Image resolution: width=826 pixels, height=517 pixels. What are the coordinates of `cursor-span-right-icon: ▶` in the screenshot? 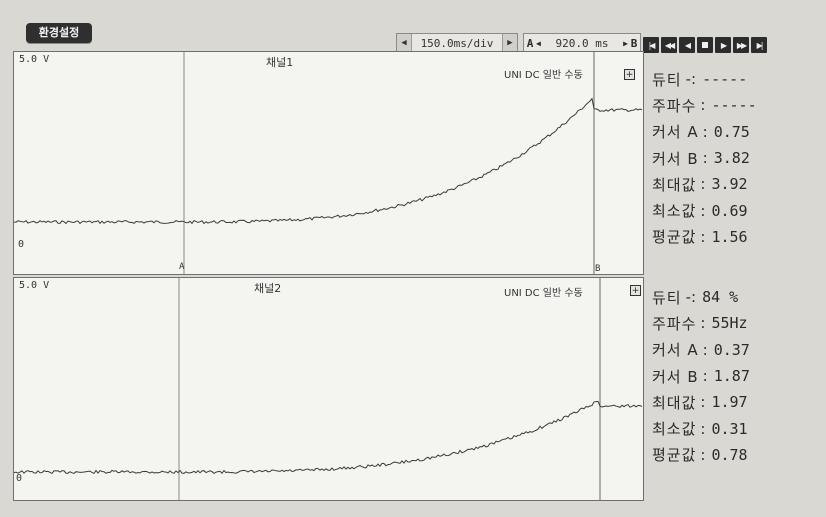 It's located at (625, 43).